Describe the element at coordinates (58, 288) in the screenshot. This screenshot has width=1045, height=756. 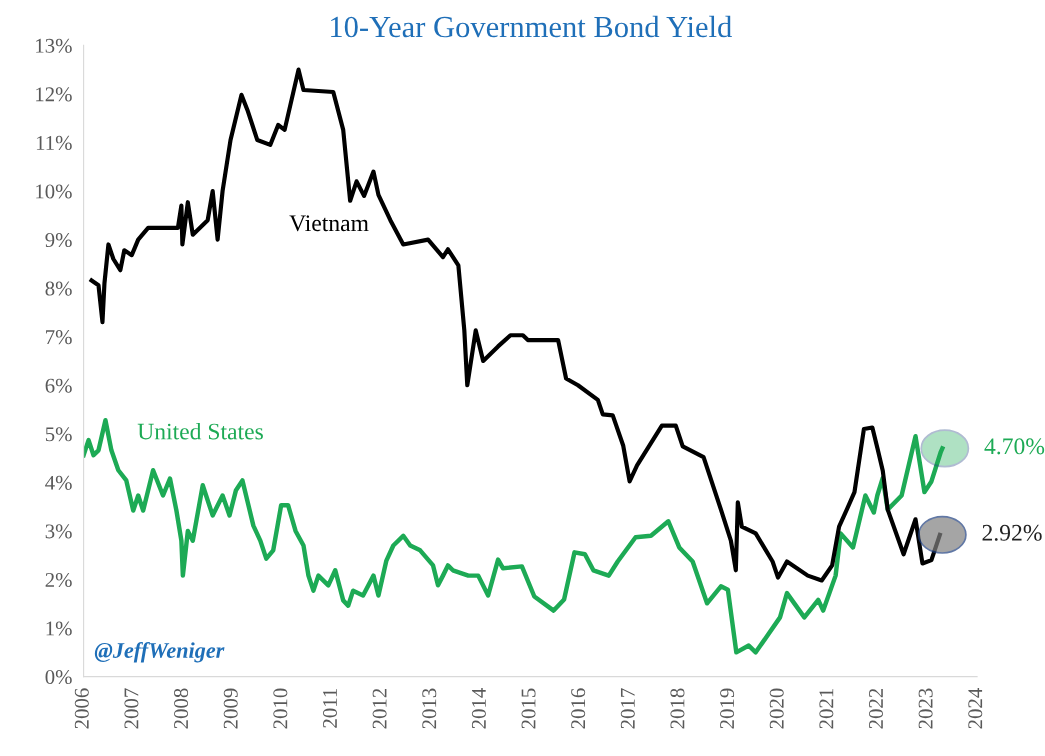
I see `y-tick-label: 8%` at that location.